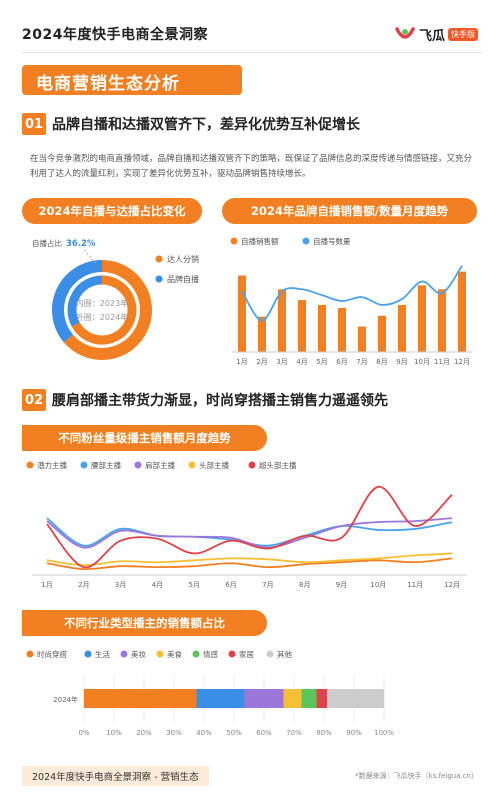  Describe the element at coordinates (284, 654) in the screenshot. I see `industry-legend-item: 其他` at that location.